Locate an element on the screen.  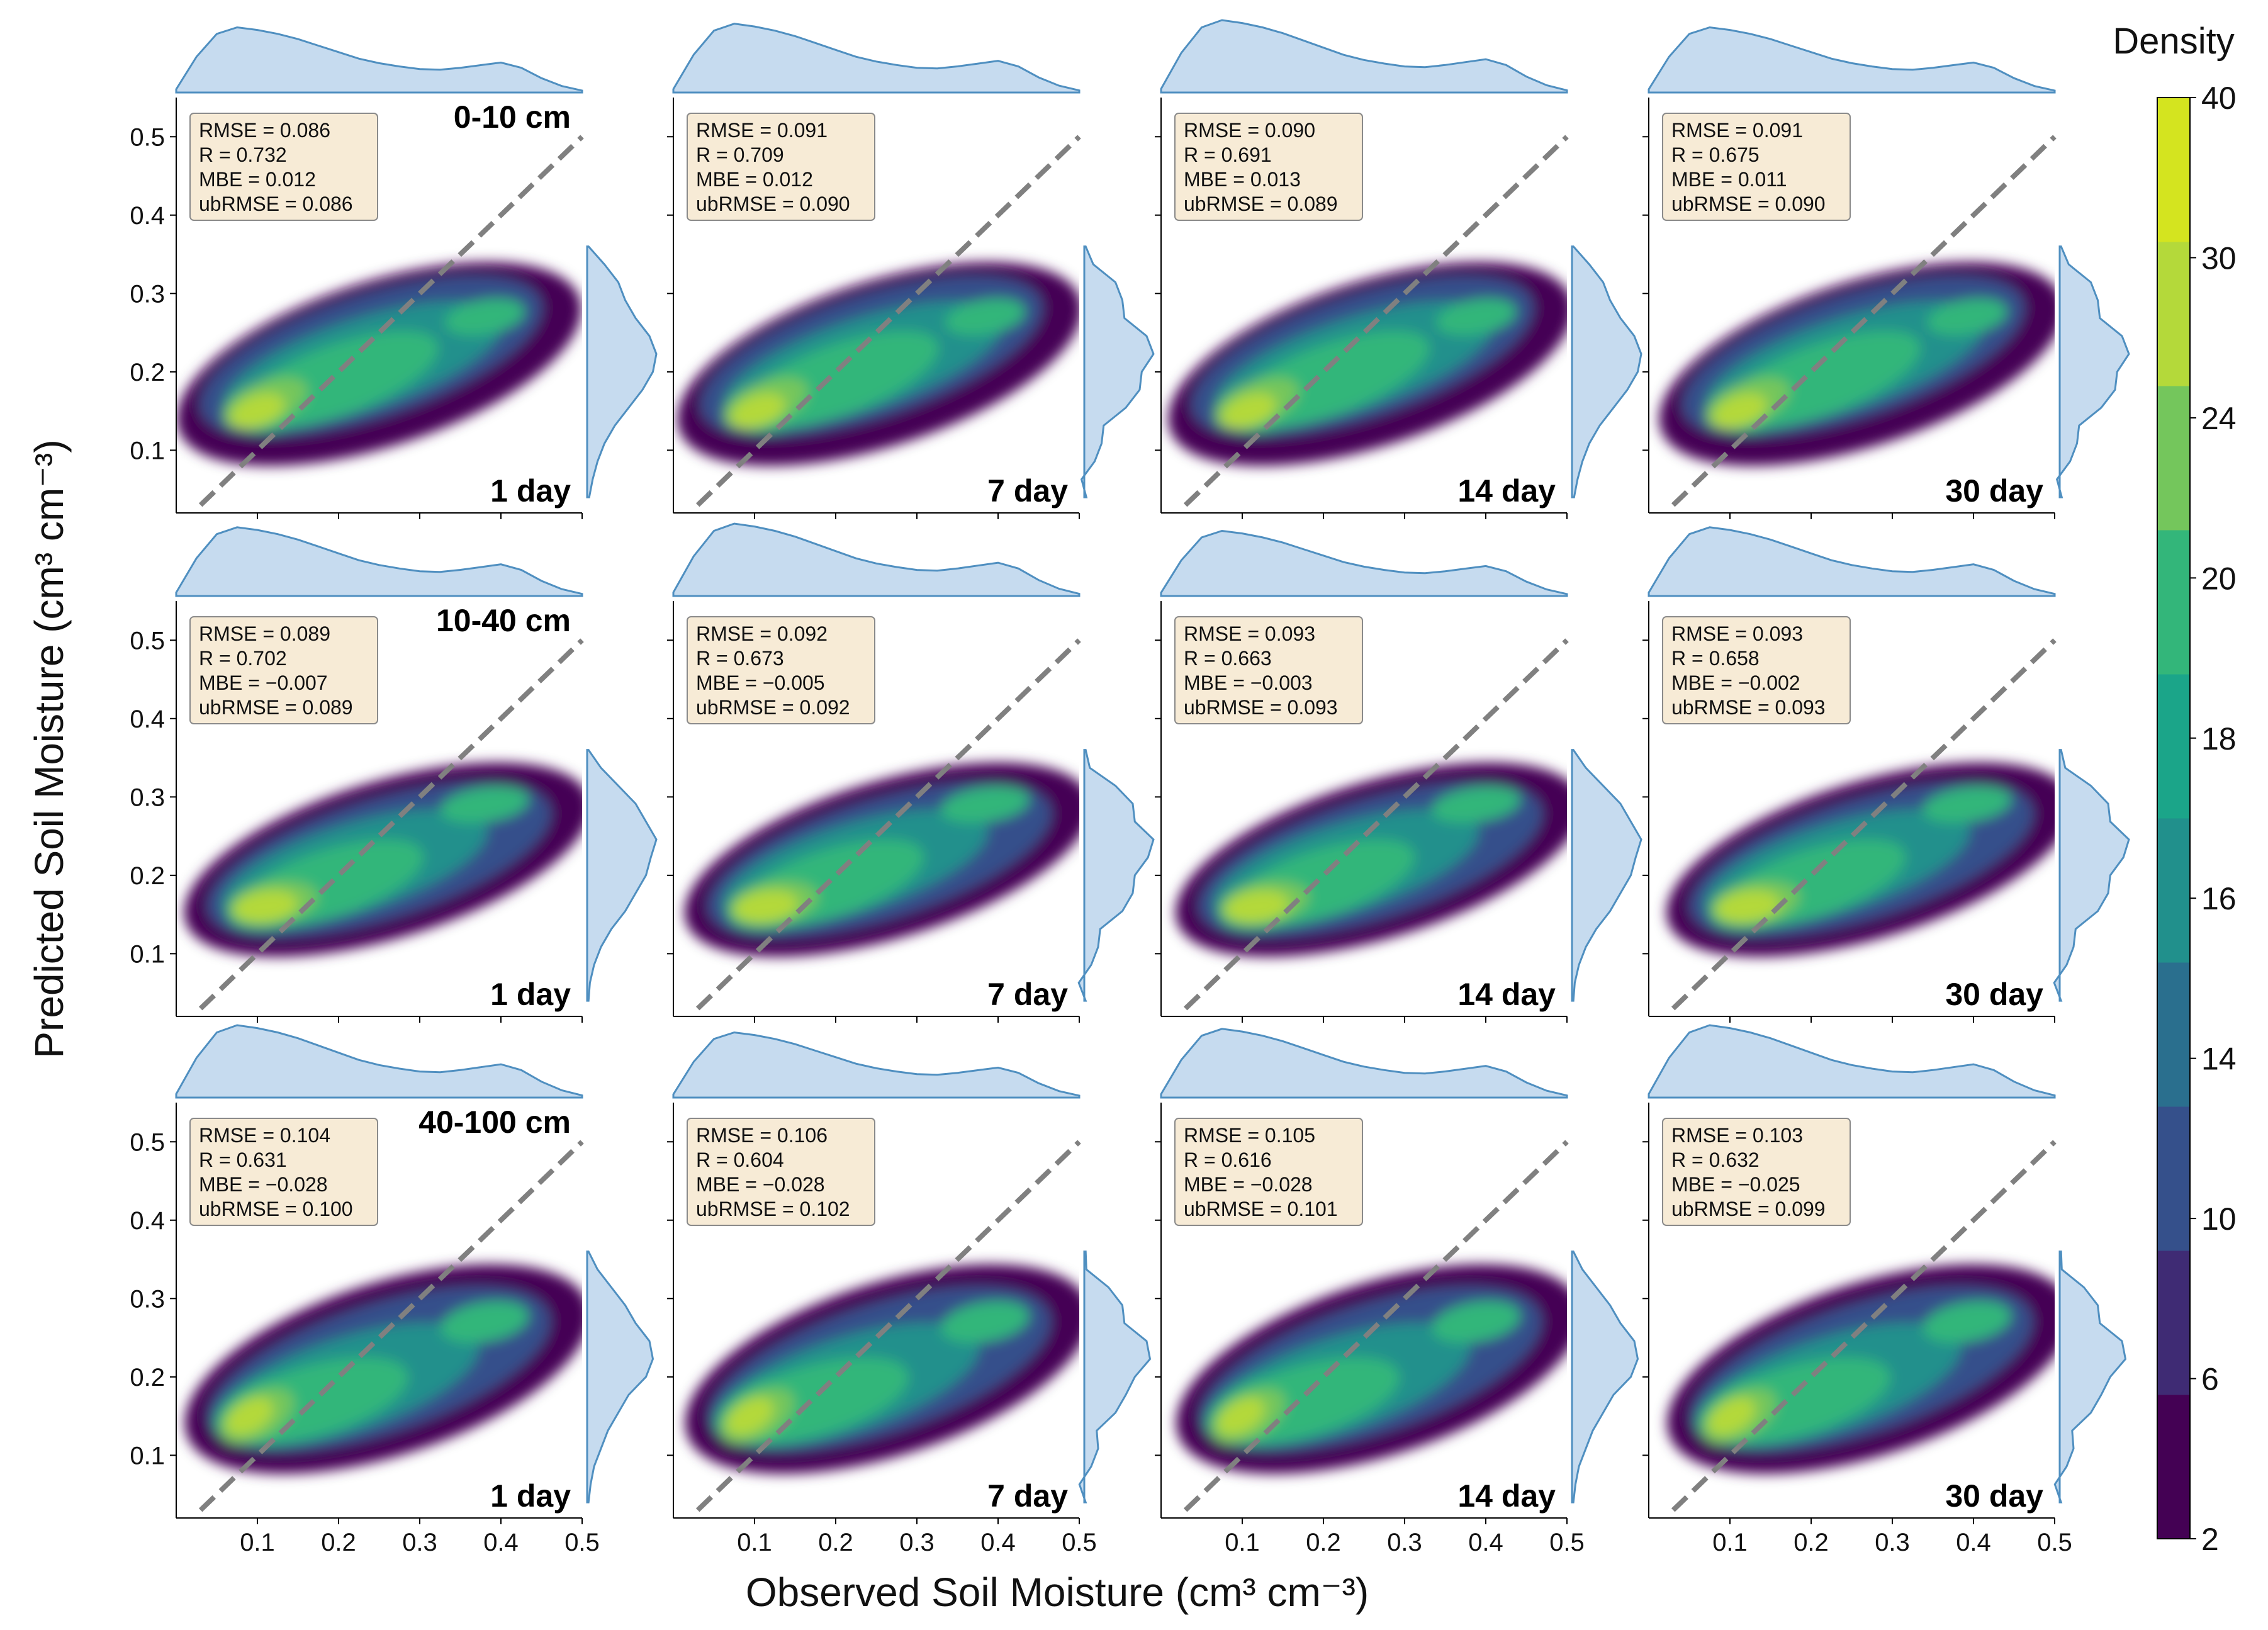
colorbar-tick-label: 14 is located at coordinates (2219, 1059).